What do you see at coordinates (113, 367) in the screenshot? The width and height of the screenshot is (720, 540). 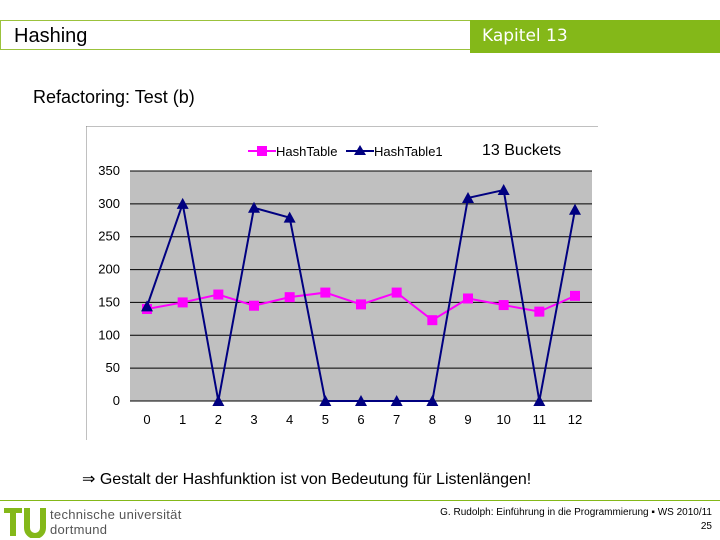 I see `y-tick-label-50: 50` at bounding box center [113, 367].